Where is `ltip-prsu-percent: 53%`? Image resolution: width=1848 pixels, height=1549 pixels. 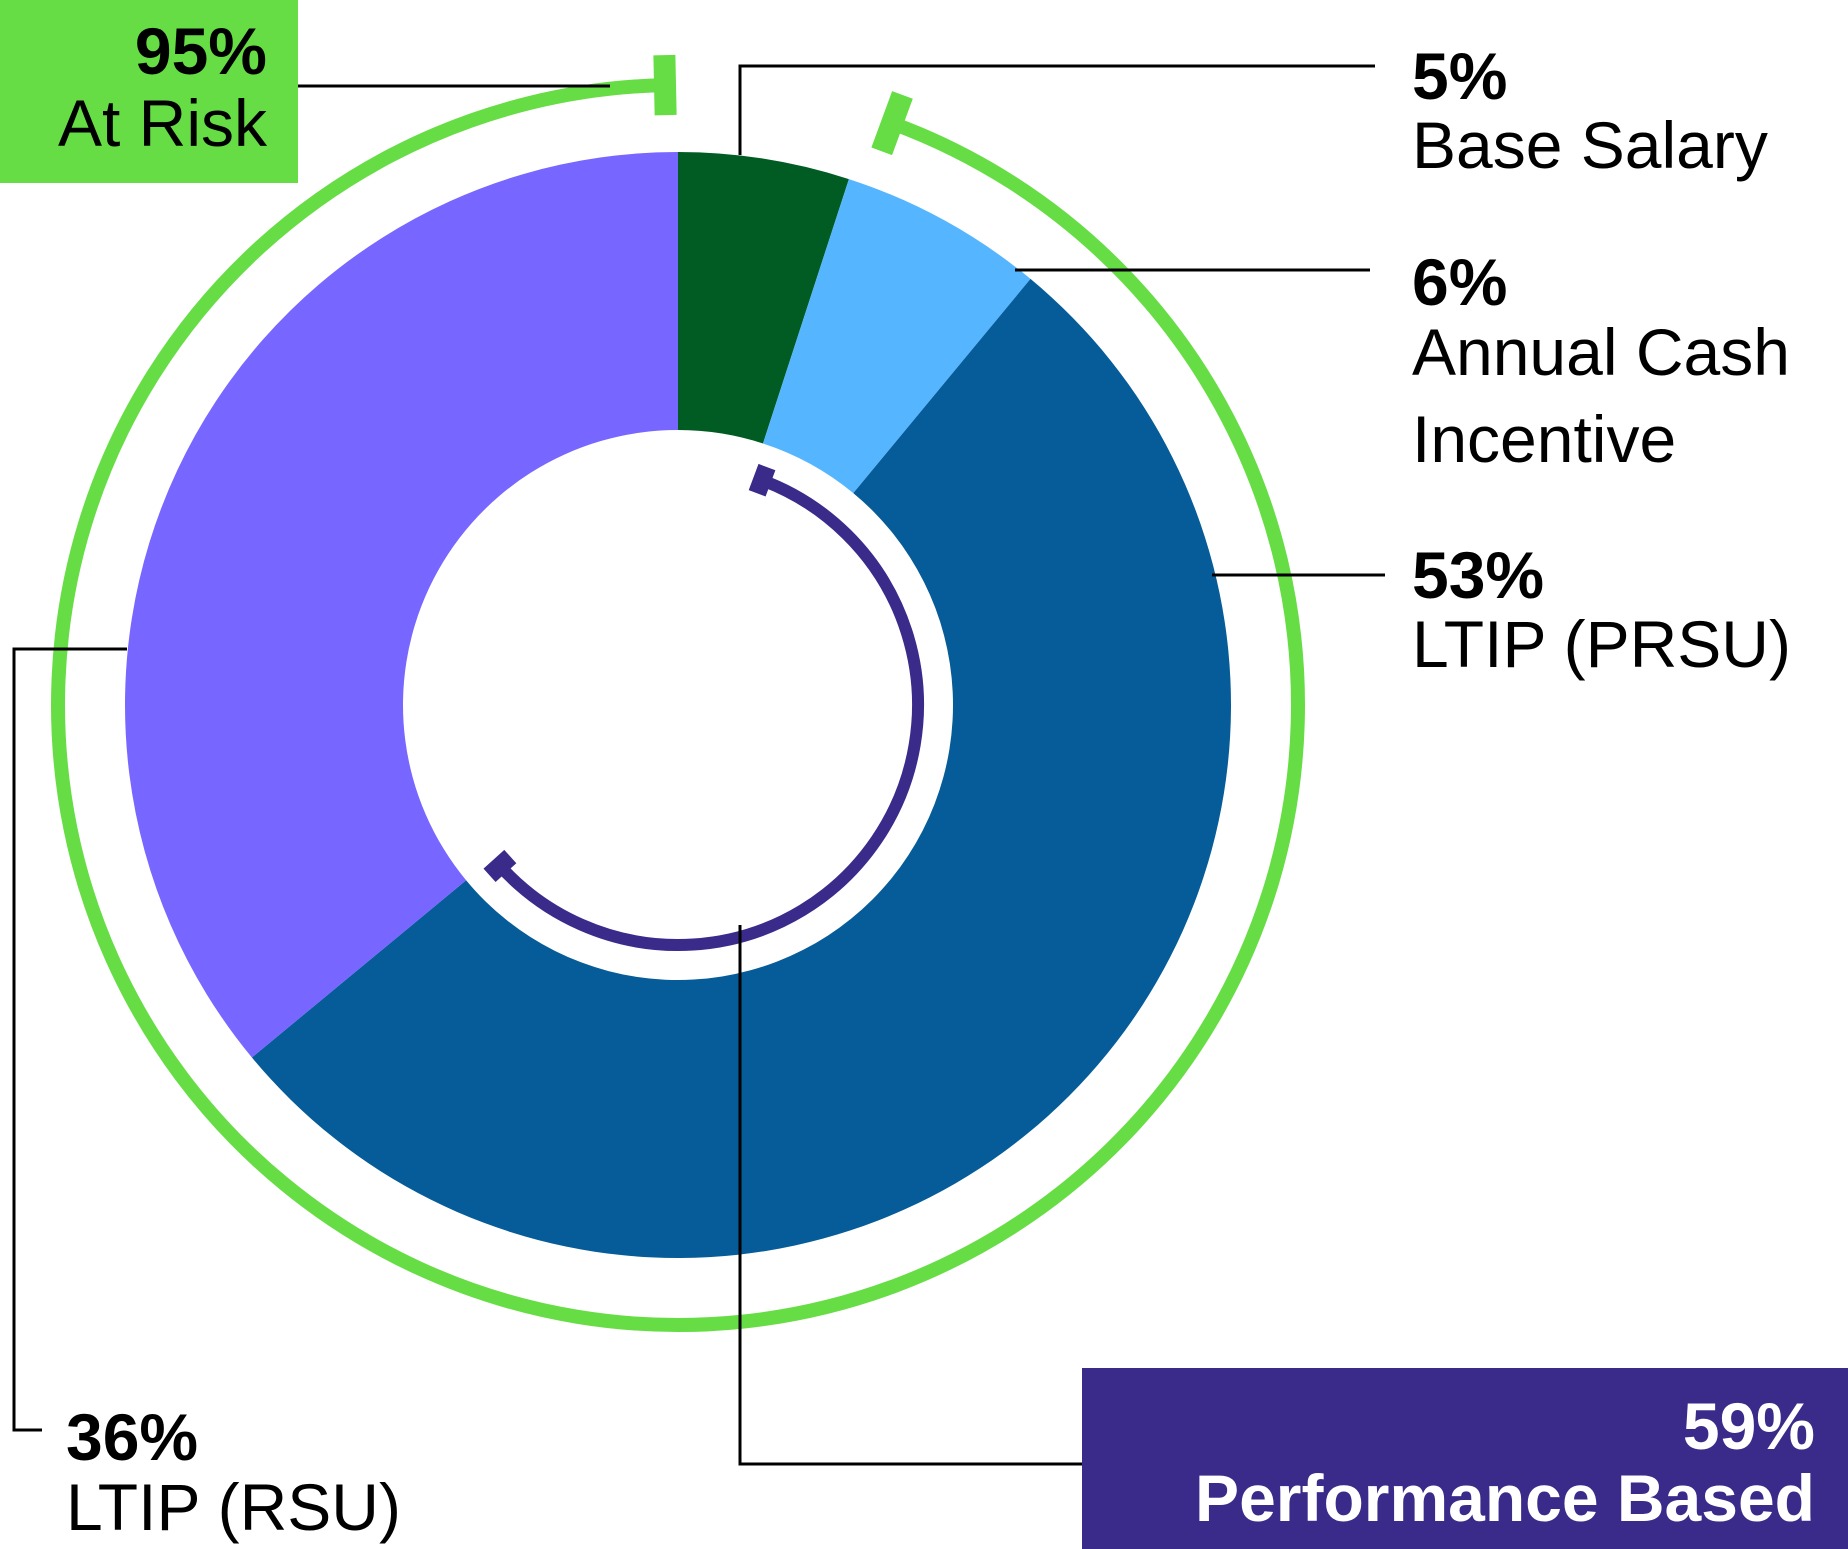 ltip-prsu-percent: 53% is located at coordinates (1478, 575).